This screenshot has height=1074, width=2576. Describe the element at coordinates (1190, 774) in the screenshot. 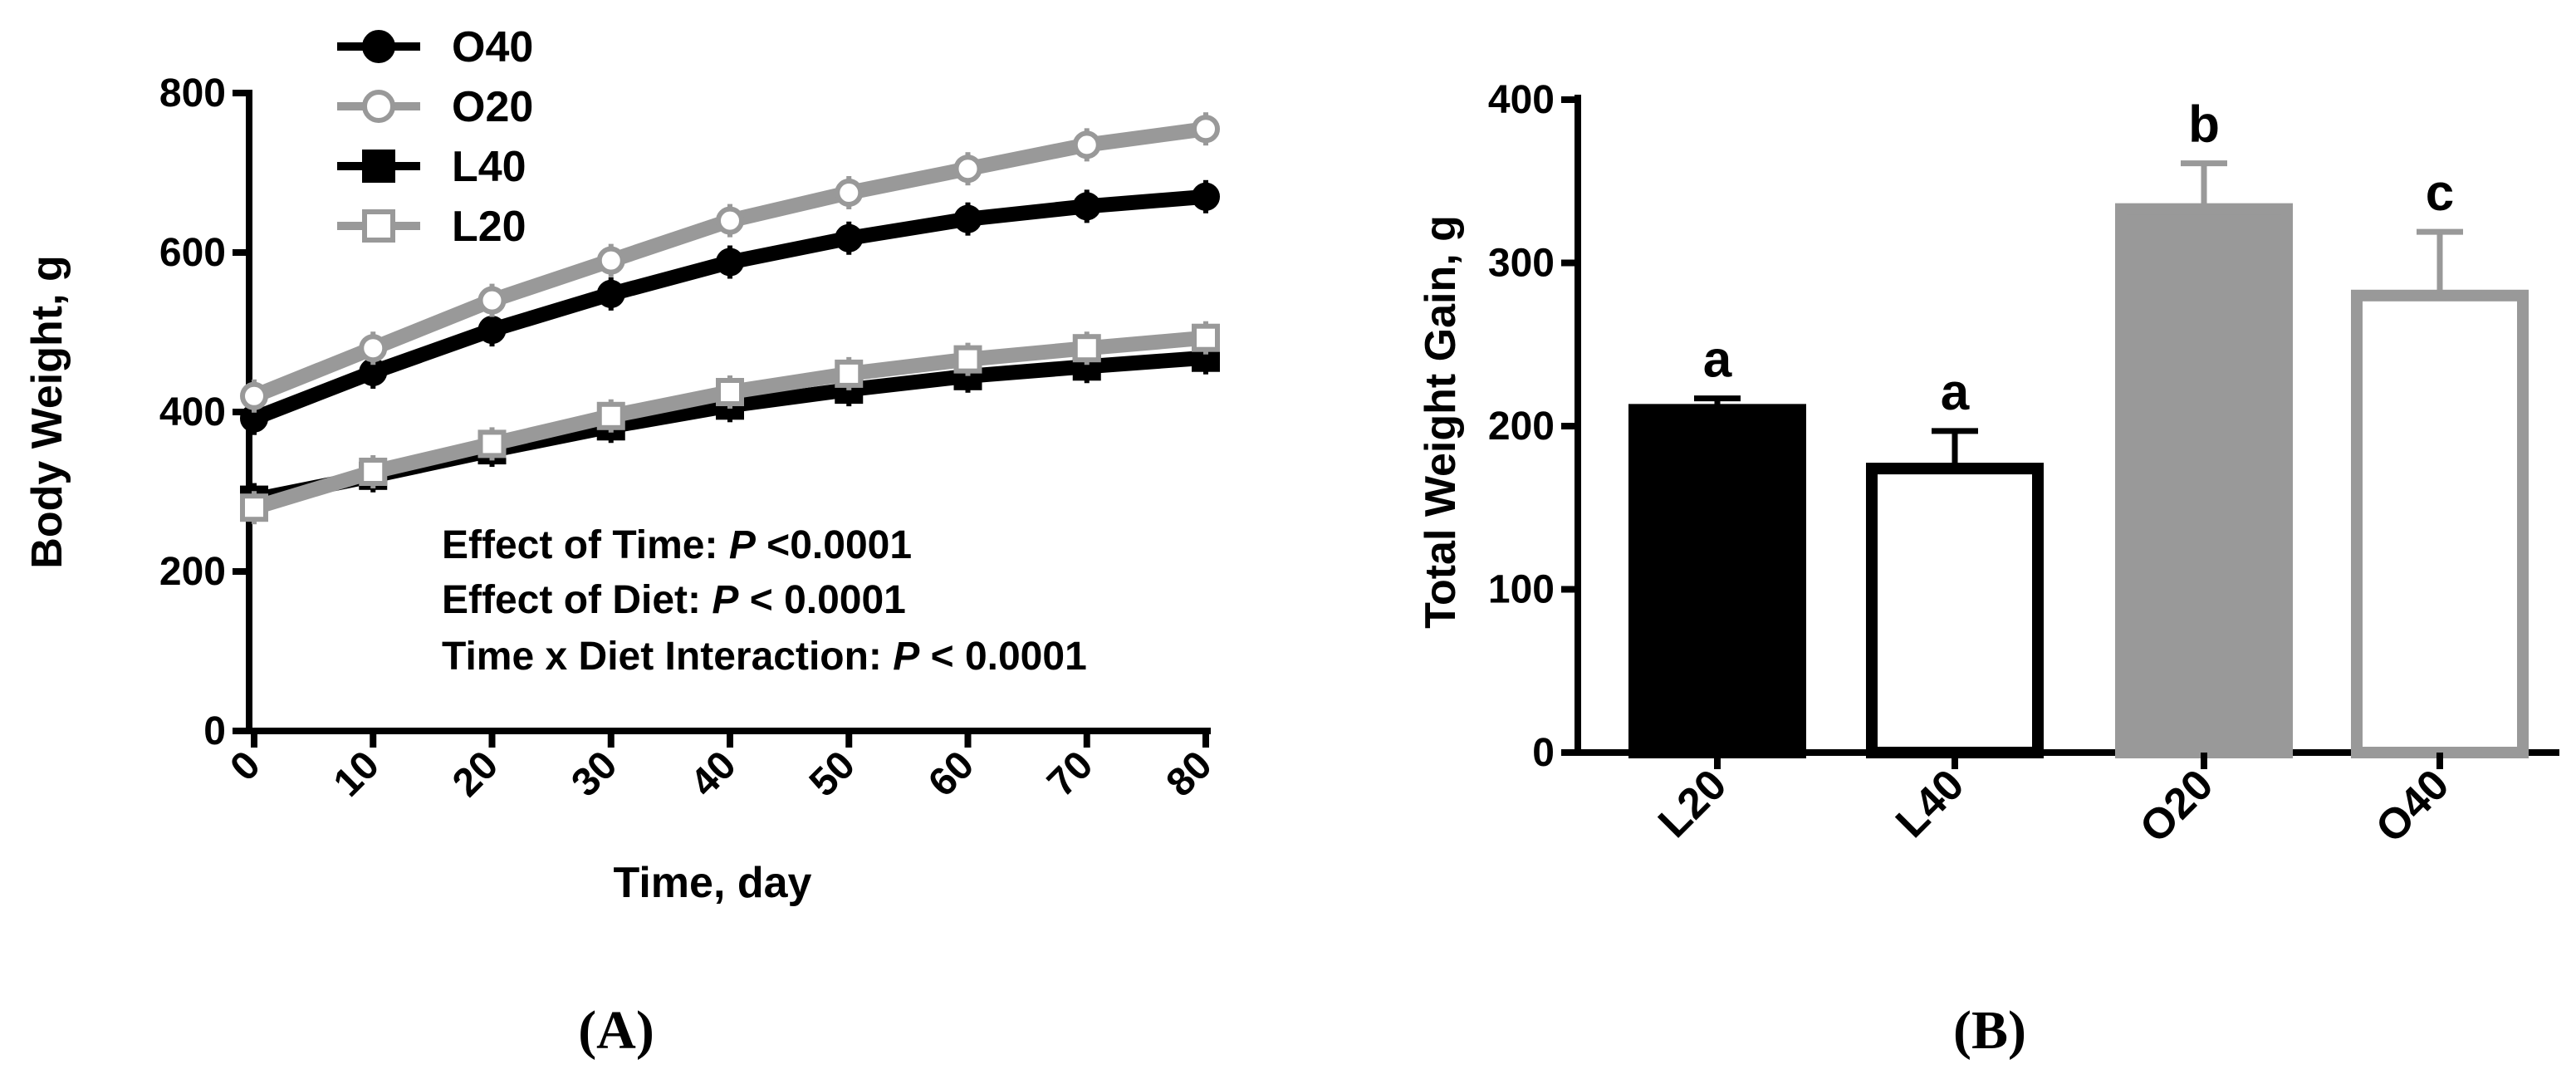

I see `x-tick-label: 80` at that location.